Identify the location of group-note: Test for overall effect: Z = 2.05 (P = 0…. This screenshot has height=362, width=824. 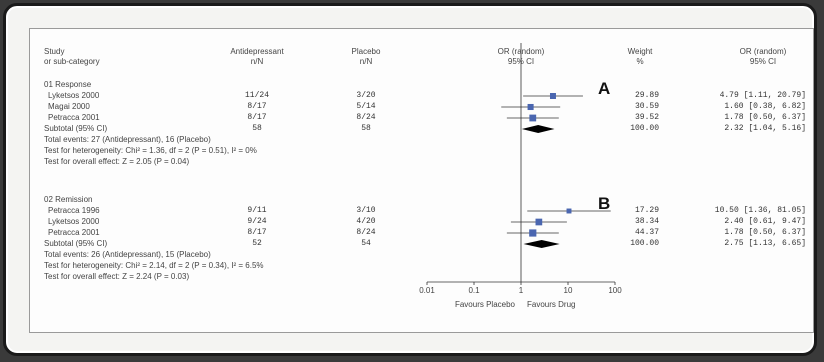
(117, 161).